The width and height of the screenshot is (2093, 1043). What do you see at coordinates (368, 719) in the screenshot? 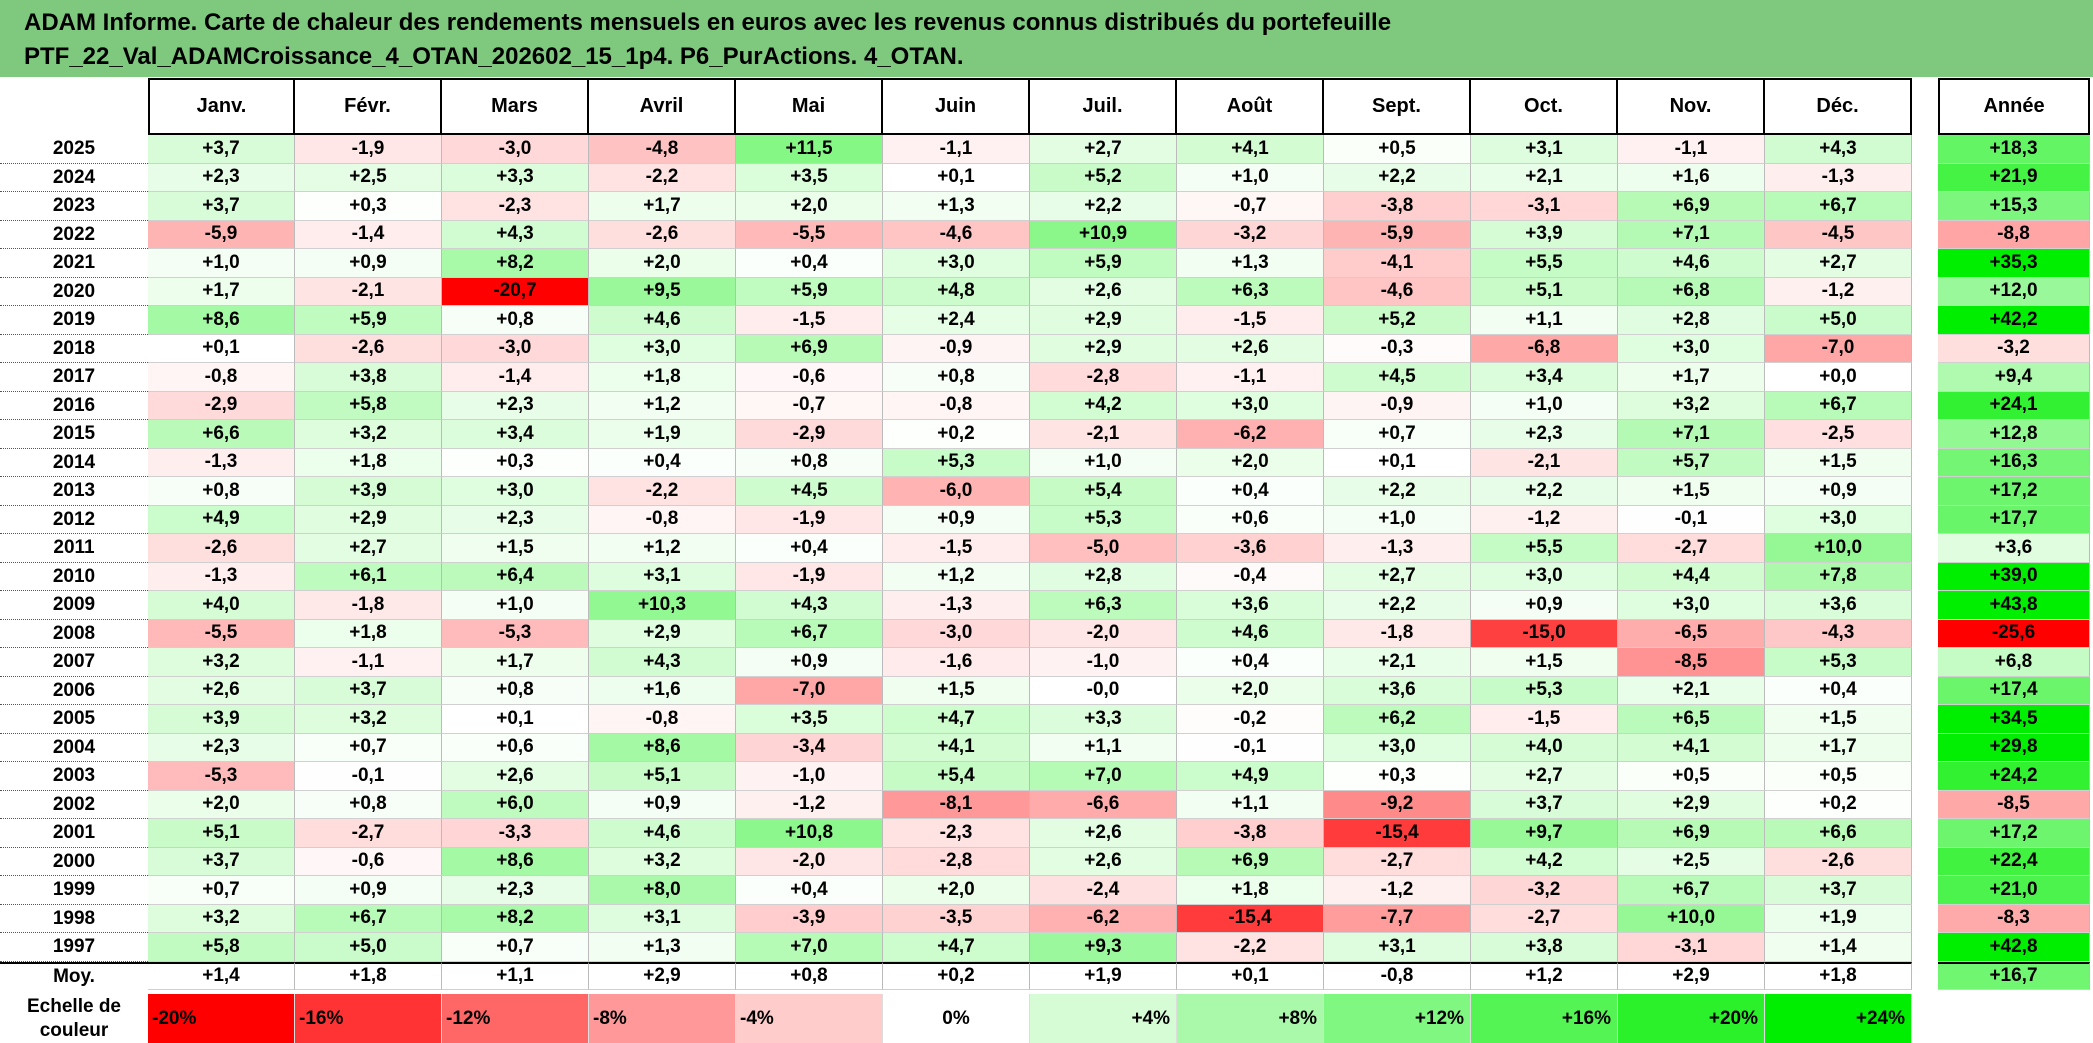
I see `heatmap-cell: +3,2` at bounding box center [368, 719].